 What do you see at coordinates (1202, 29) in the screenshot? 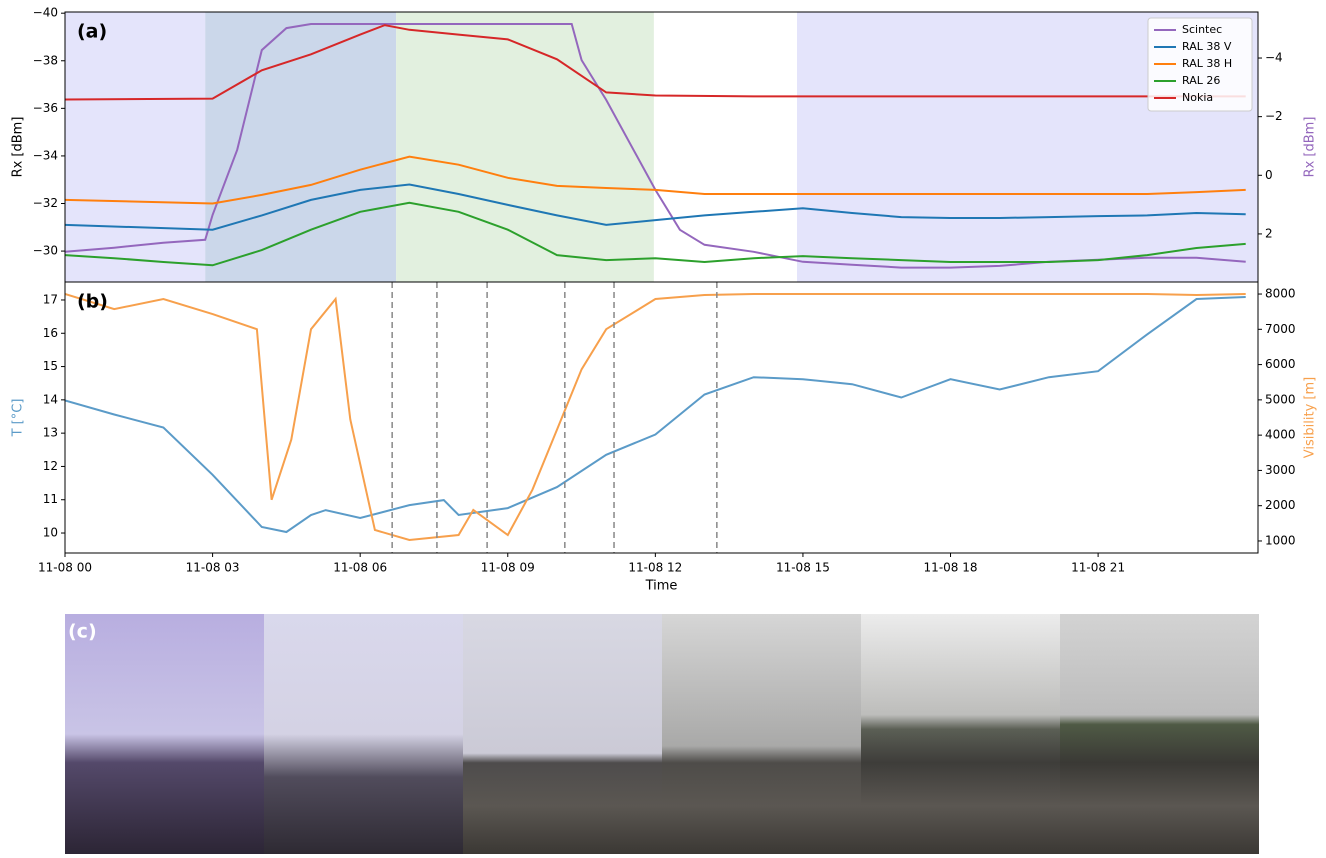
I see `legend-label: Scintec` at bounding box center [1202, 29].